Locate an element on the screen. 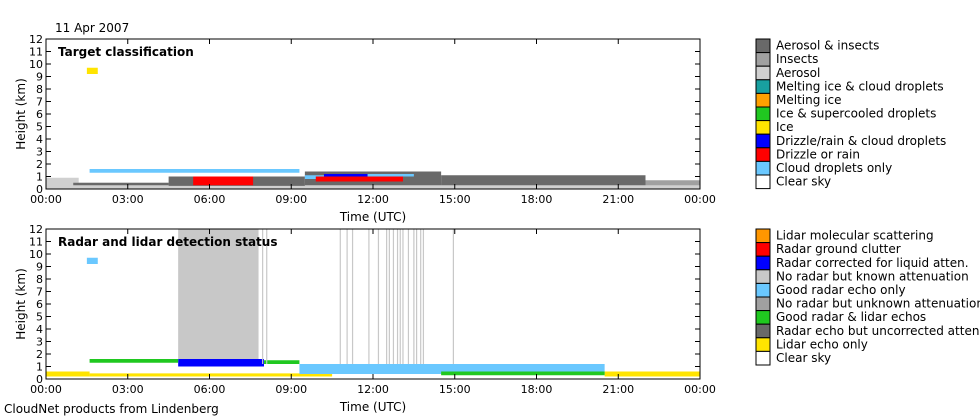 The width and height of the screenshot is (980, 420). panel-title: Radar and lidar detection status is located at coordinates (167, 242).